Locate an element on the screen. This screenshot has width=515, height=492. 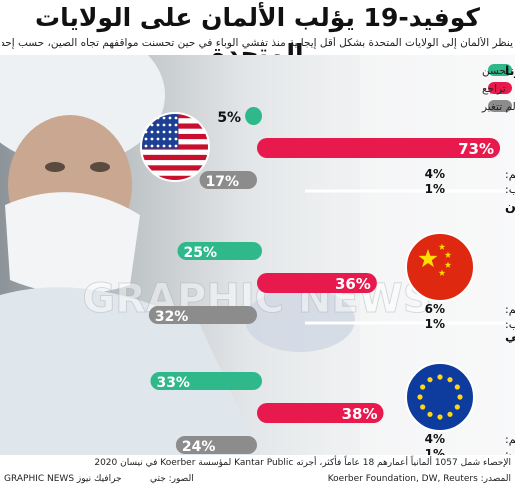
mask-shape is located at coordinates (72, 243).